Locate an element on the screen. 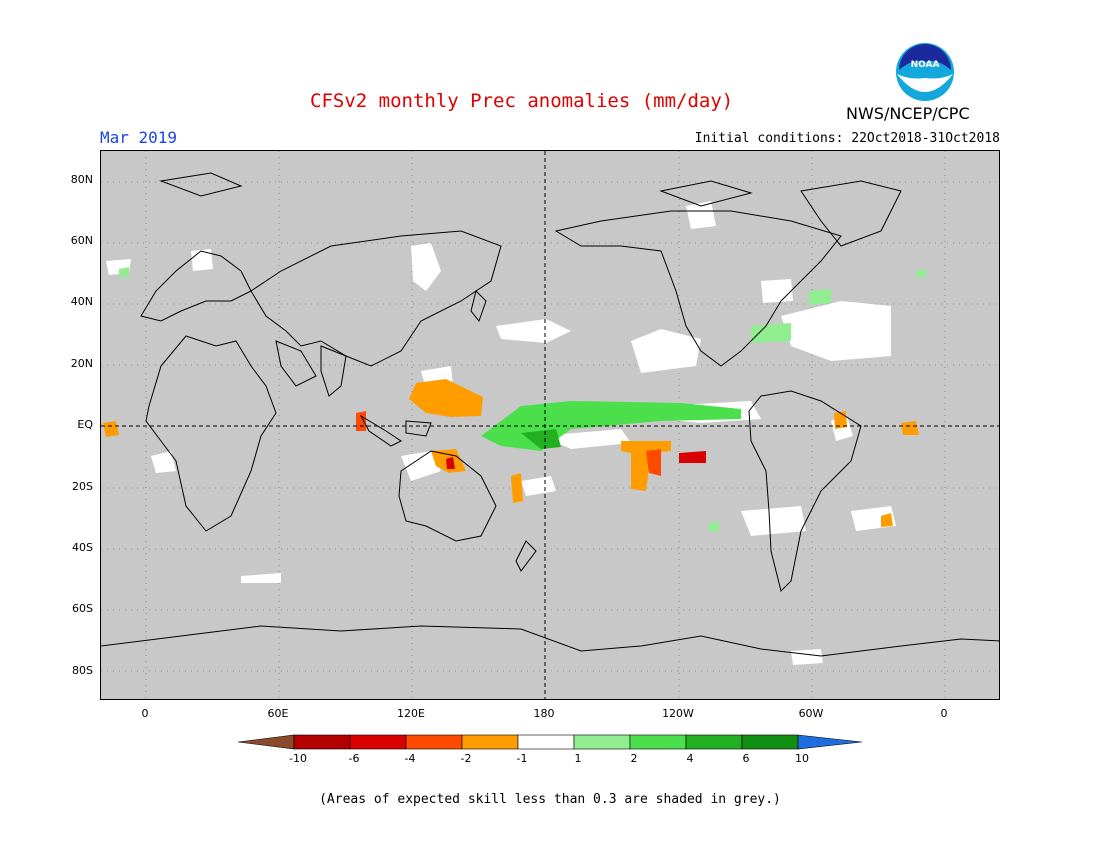 The image size is (1100, 850). y-tick-label: 20N is located at coordinates (81, 363).